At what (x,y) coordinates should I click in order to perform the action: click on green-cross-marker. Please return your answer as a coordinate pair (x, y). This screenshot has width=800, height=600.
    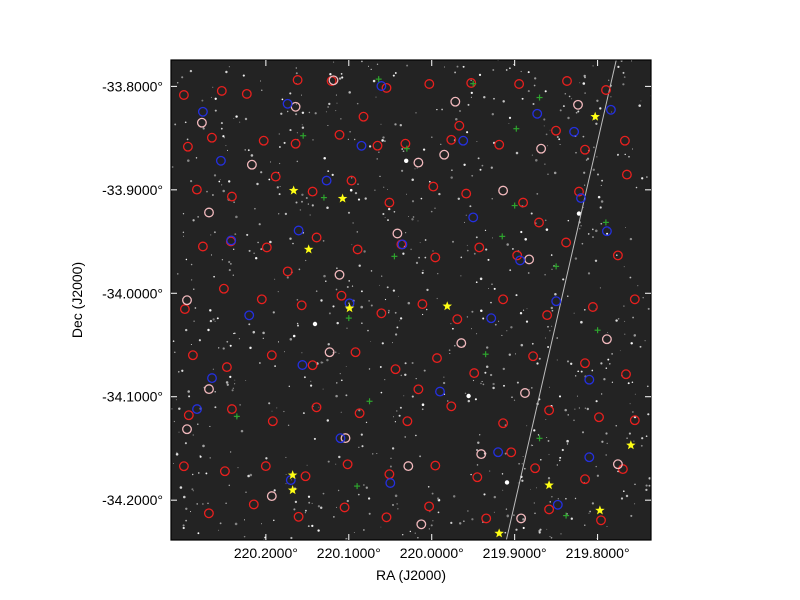
    Looking at the image, I should click on (236, 416).